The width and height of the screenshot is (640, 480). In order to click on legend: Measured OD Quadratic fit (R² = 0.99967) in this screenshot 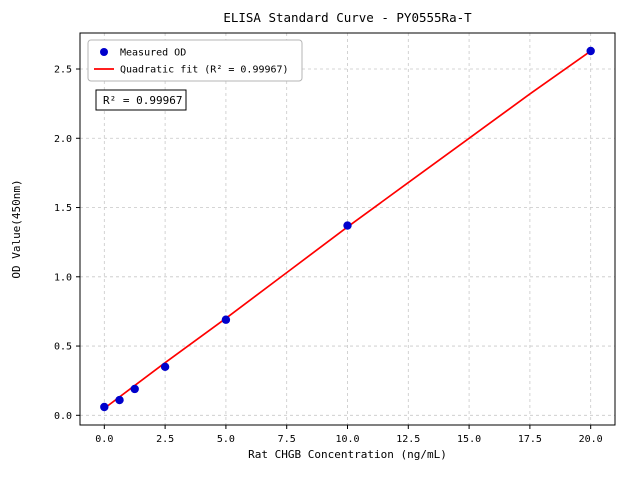, I will do `click(195, 60)`.